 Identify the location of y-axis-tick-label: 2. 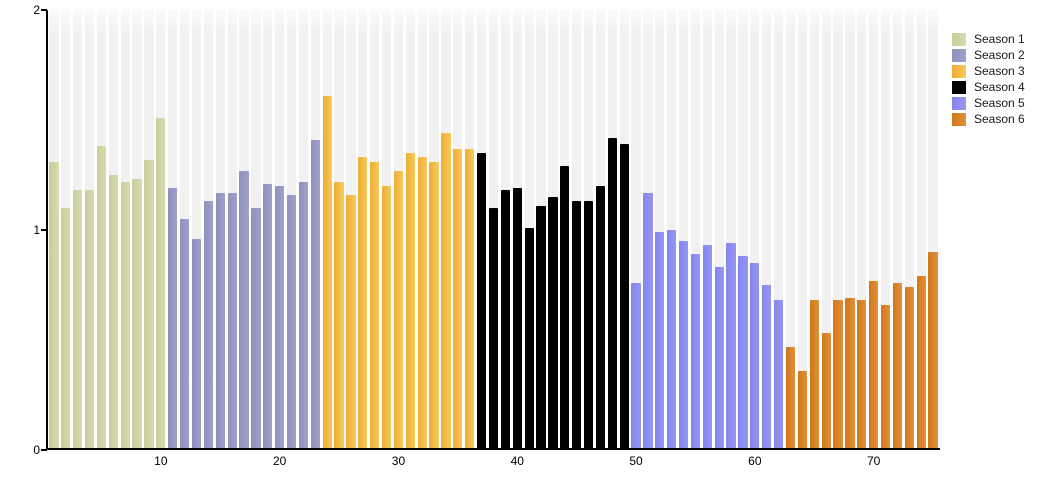
(36, 10).